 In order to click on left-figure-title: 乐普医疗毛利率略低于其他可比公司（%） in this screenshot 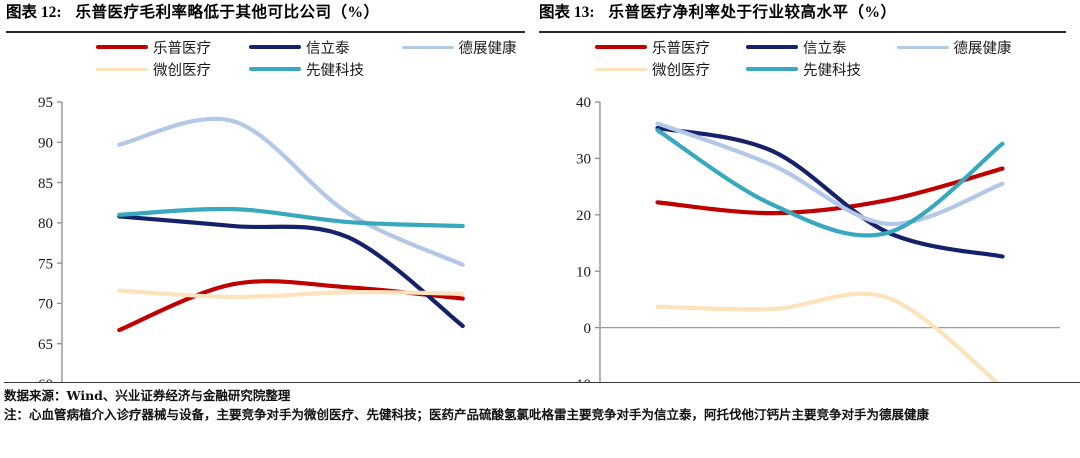, I will do `click(227, 12)`.